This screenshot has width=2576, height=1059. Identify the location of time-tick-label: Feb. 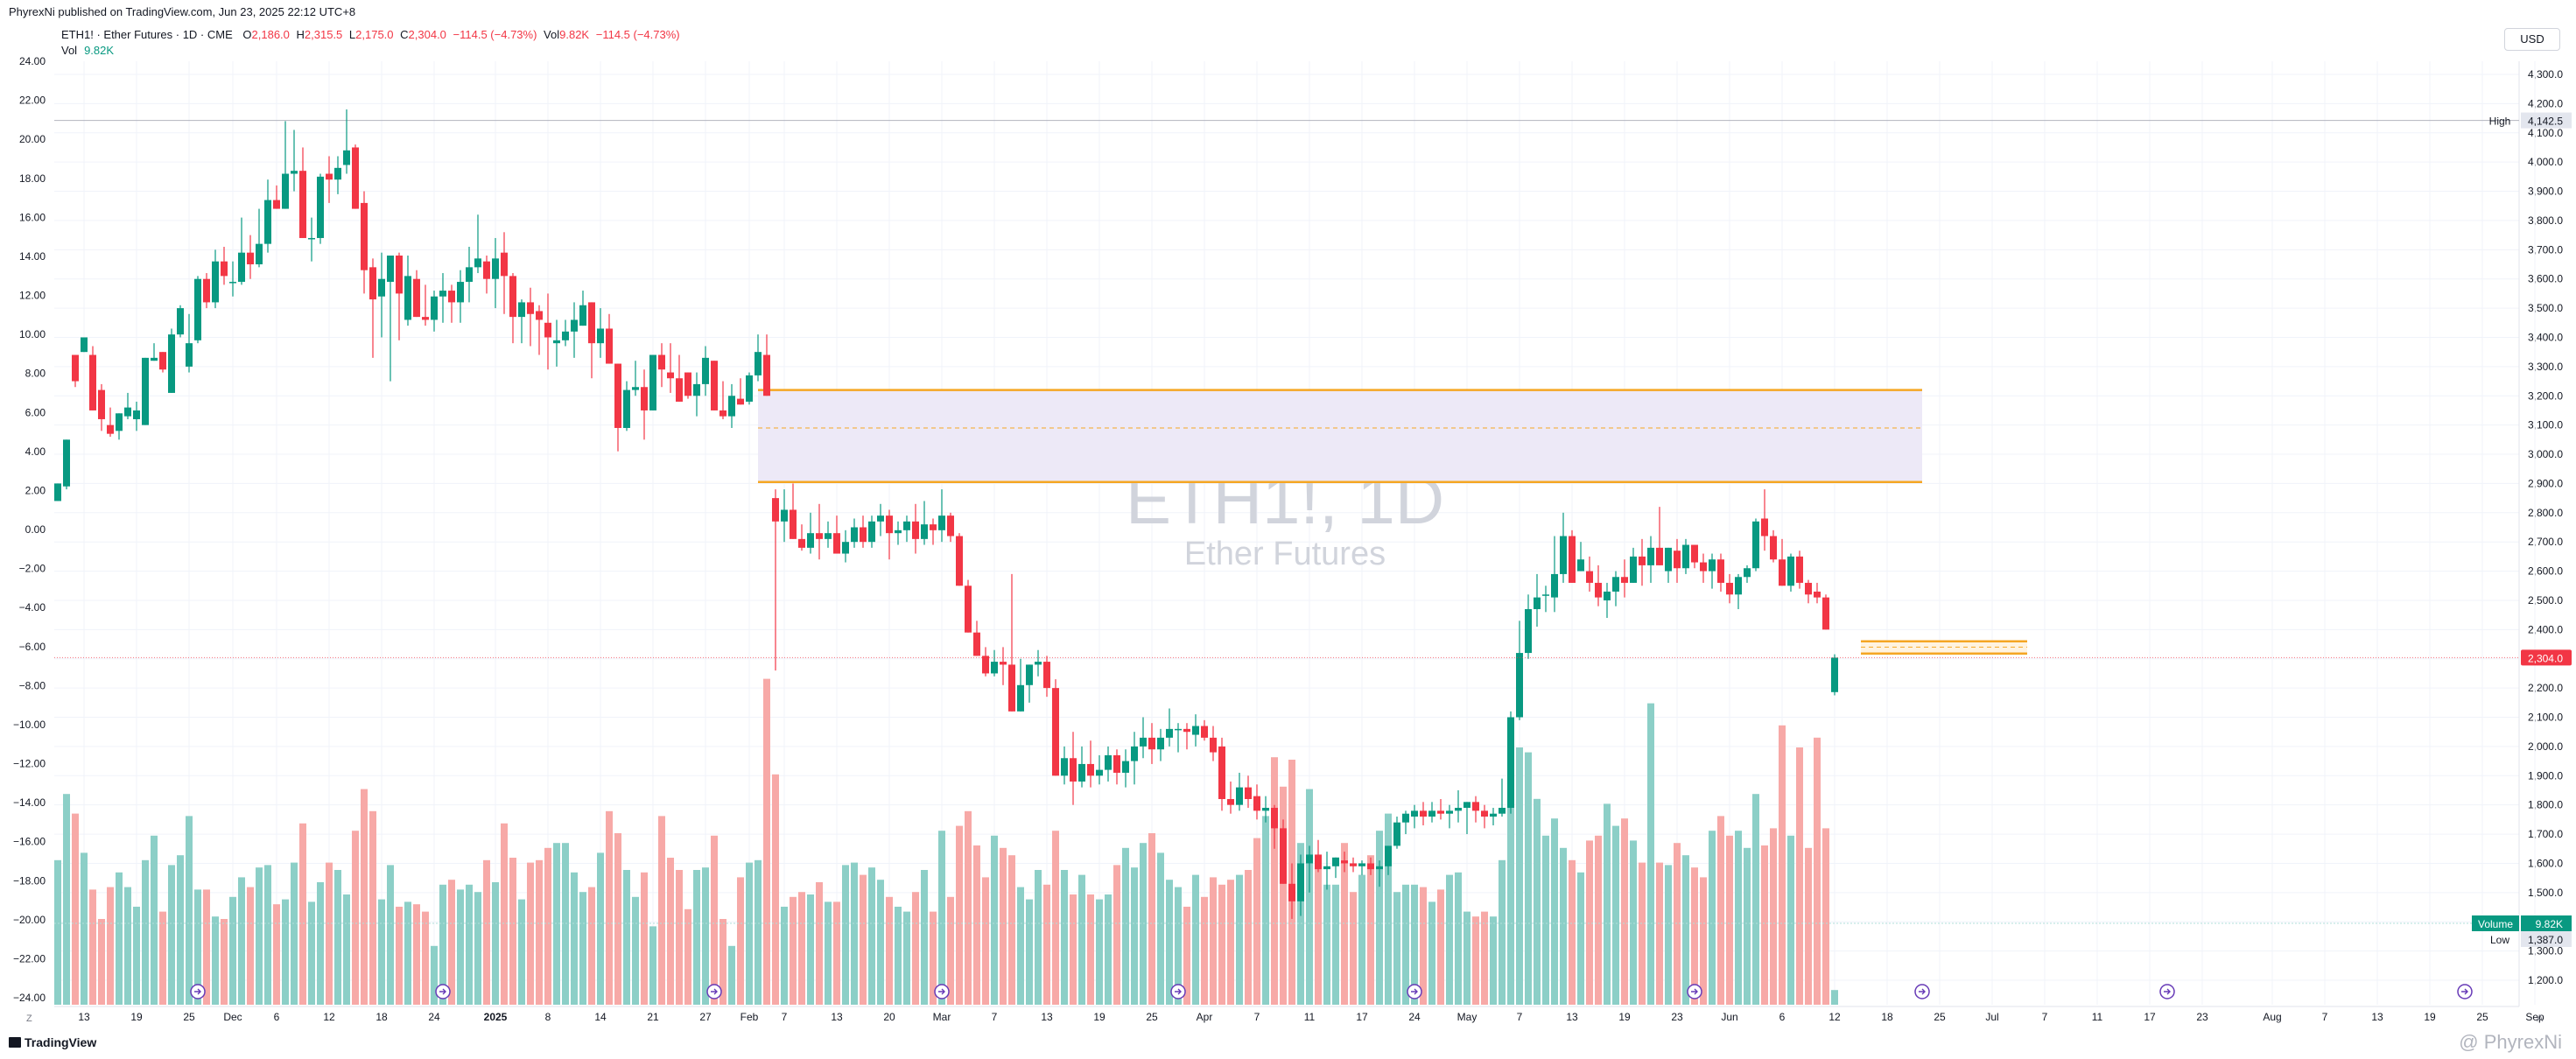
(750, 1017).